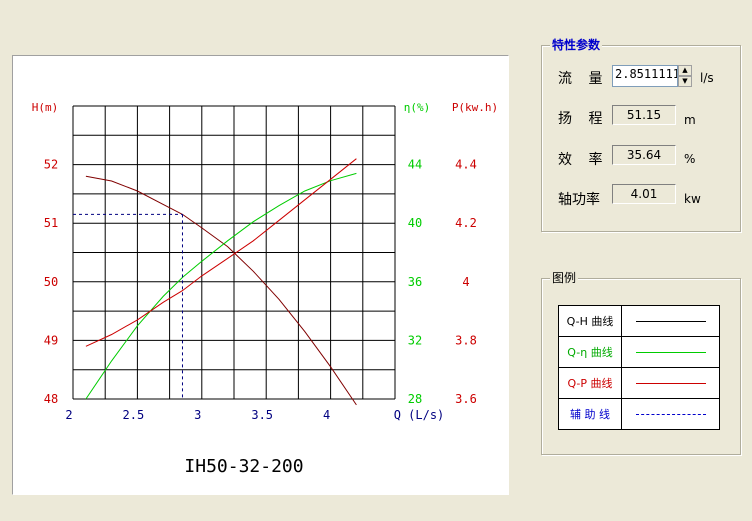 The width and height of the screenshot is (752, 521). Describe the element at coordinates (415, 340) in the screenshot. I see `eta-tick-label: 32` at that location.